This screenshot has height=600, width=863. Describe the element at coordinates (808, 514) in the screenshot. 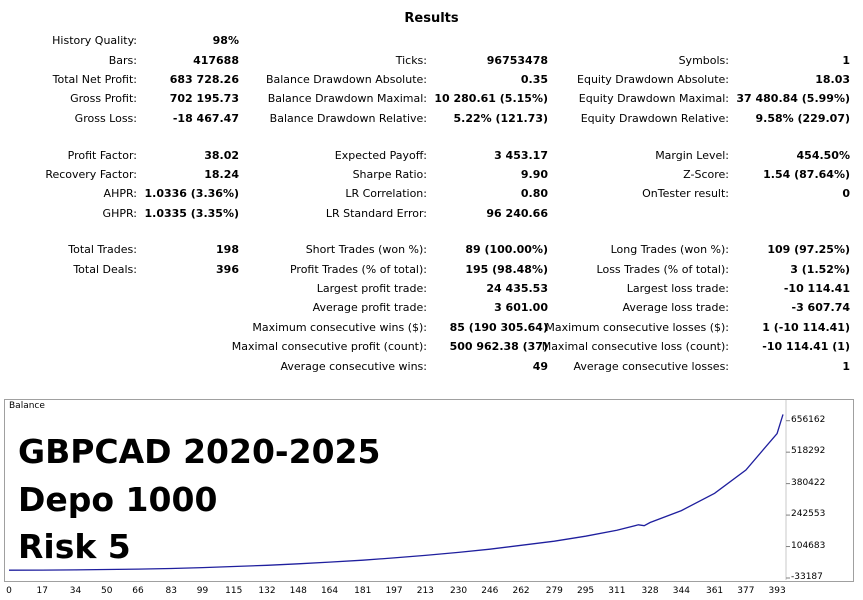

I see `y-tick-label: 242553` at that location.